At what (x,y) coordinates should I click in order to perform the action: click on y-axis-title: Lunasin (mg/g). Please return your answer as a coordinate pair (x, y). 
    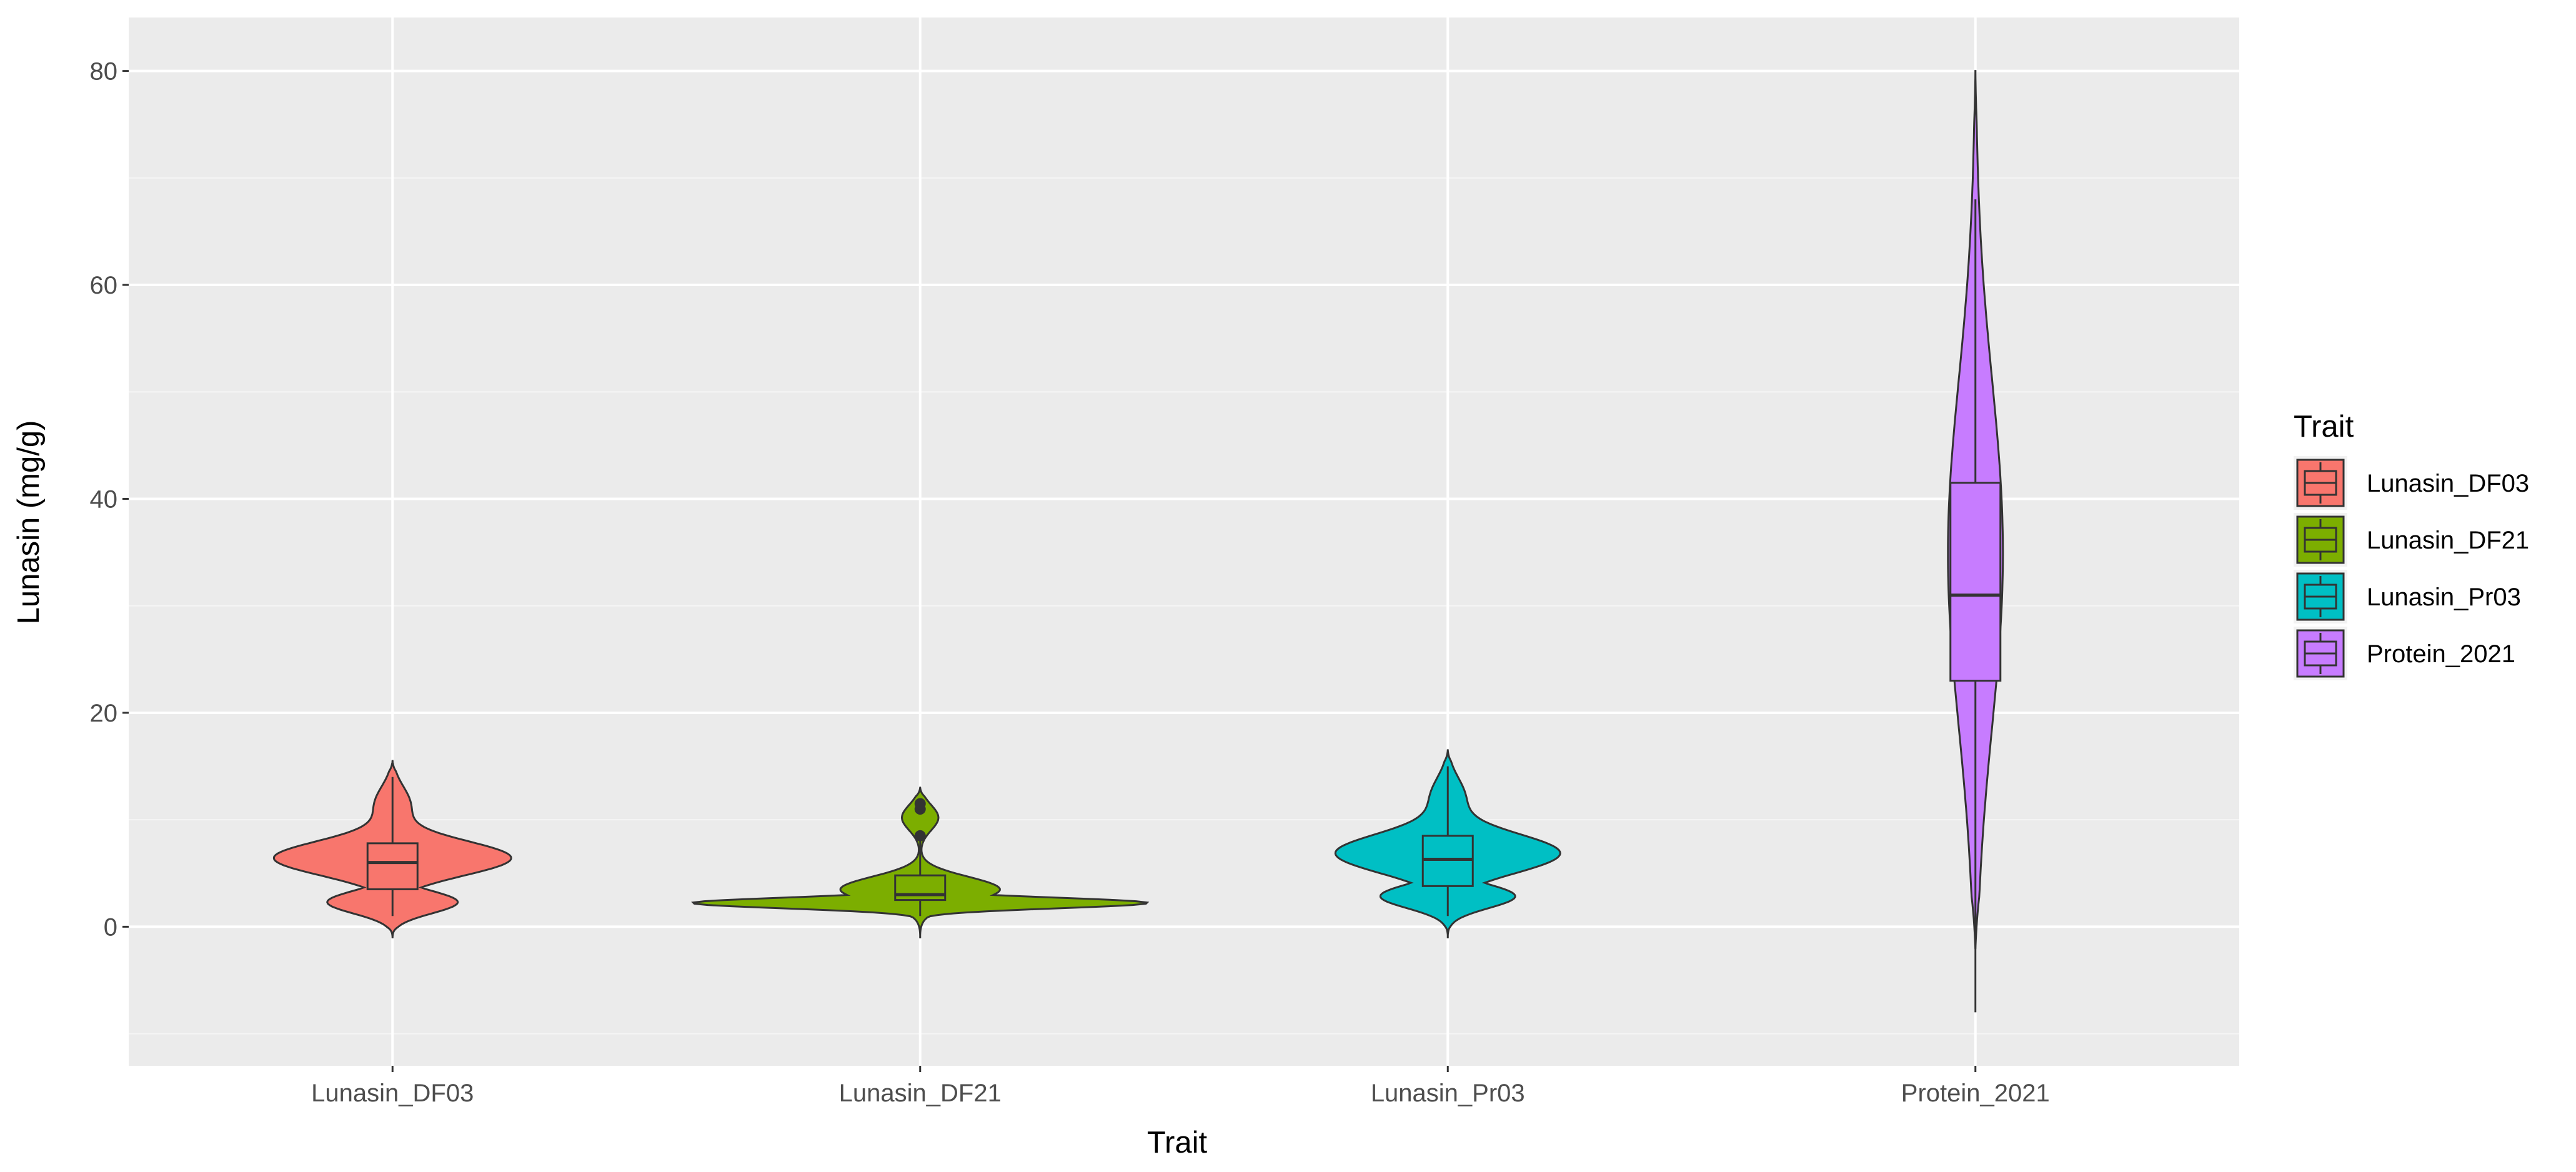
    Looking at the image, I should click on (29, 522).